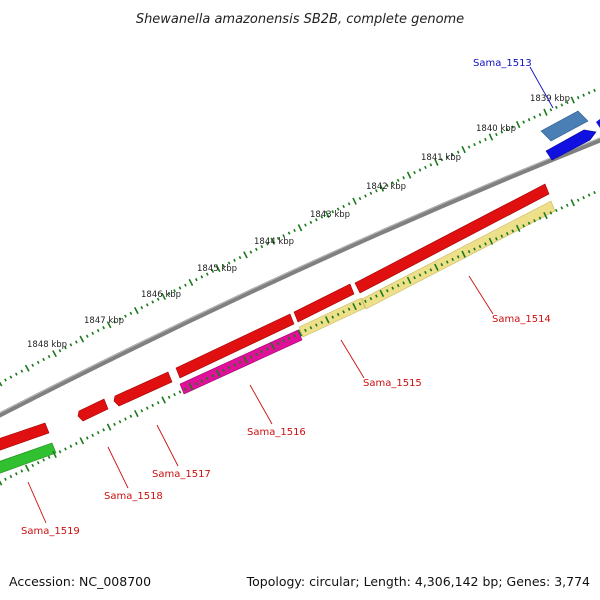  Describe the element at coordinates (50, 531) in the screenshot. I see `gene-label-sama-1519: Sama_1519` at that location.